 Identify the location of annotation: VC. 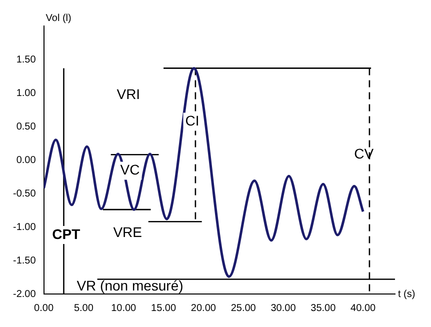
(130, 170).